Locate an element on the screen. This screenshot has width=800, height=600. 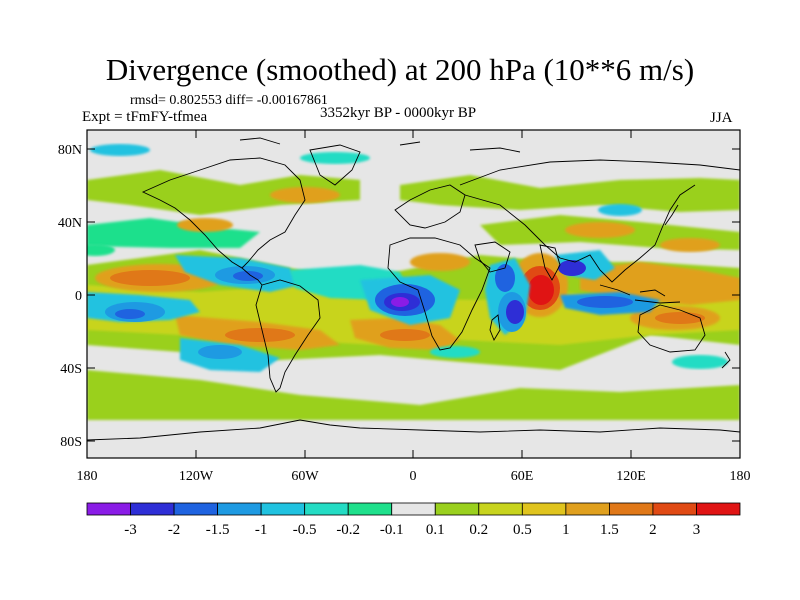
colorbar-label: -3 is located at coordinates (130, 530).